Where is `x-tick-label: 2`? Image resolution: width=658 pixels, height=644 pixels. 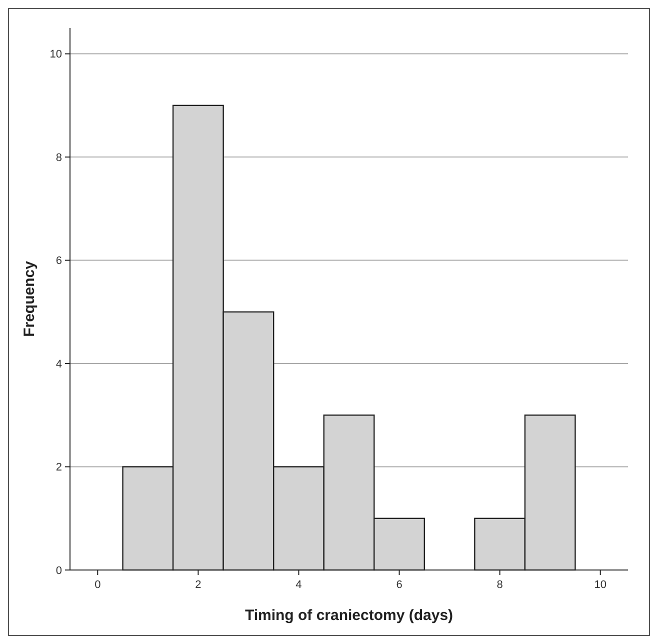
x-tick-label: 2 is located at coordinates (198, 585).